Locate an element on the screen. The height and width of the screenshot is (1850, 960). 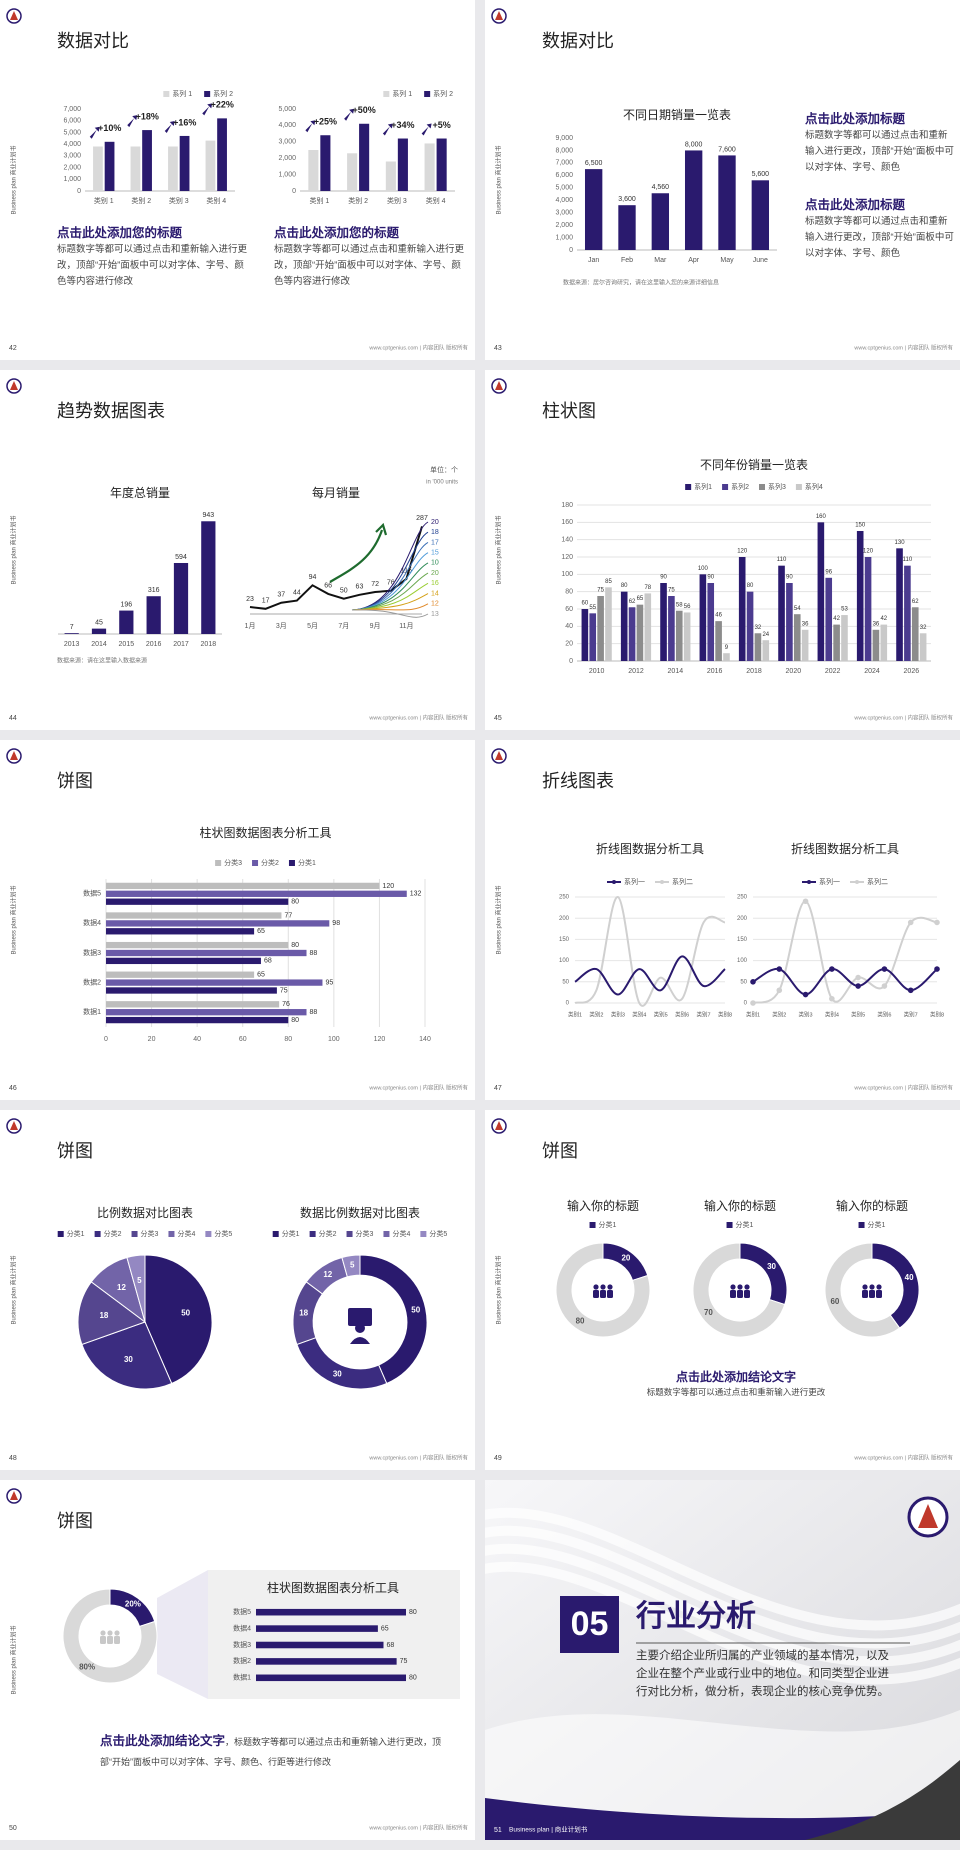
data-label: 60 is located at coordinates (585, 604).